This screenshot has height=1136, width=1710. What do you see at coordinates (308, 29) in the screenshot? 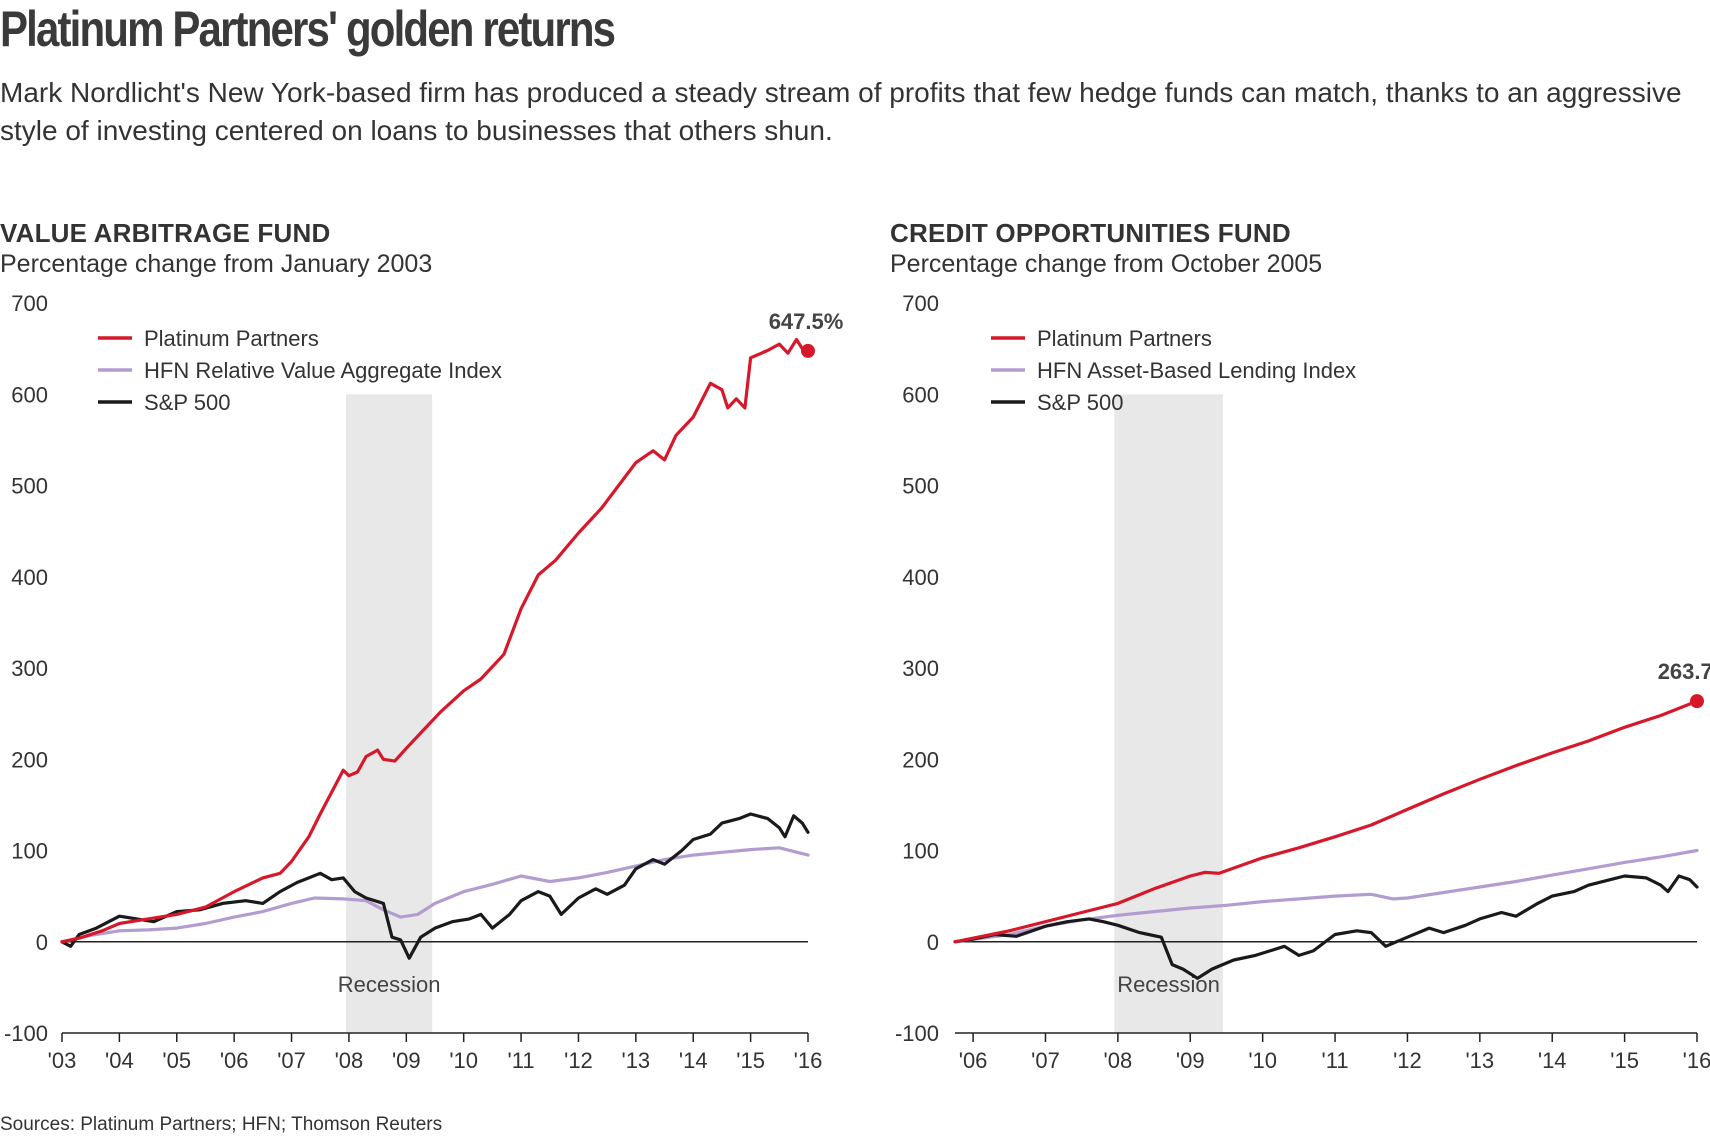
I see `page-title: Platinum Partners' golden returns` at bounding box center [308, 29].